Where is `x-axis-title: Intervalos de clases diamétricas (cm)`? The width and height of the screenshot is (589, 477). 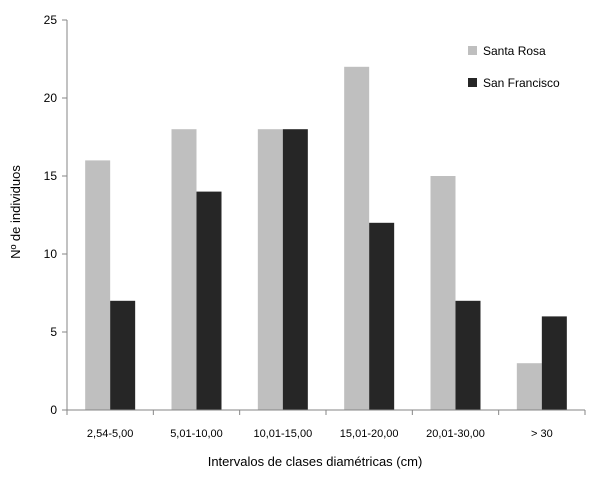 x-axis-title: Intervalos de clases diamétricas (cm) is located at coordinates (315, 461).